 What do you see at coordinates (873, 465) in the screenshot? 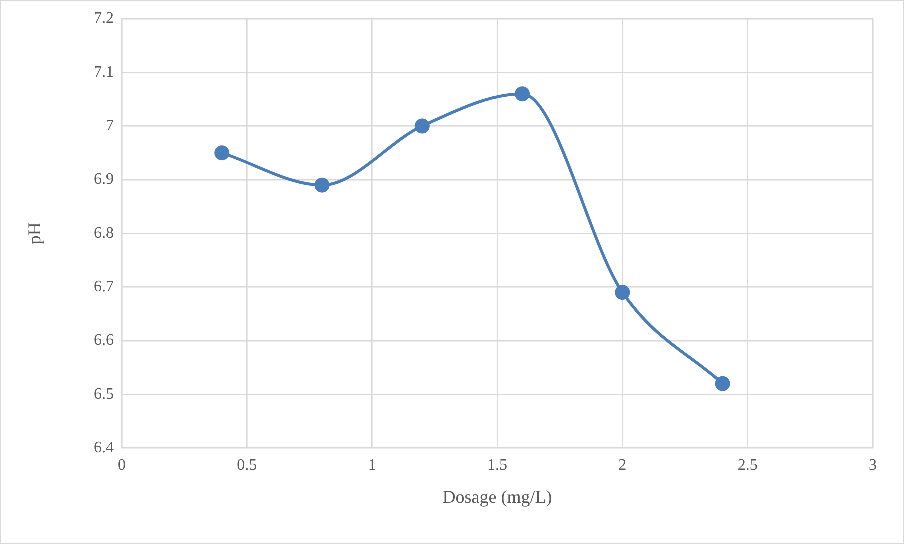
I see `x-tick-label: 3` at bounding box center [873, 465].